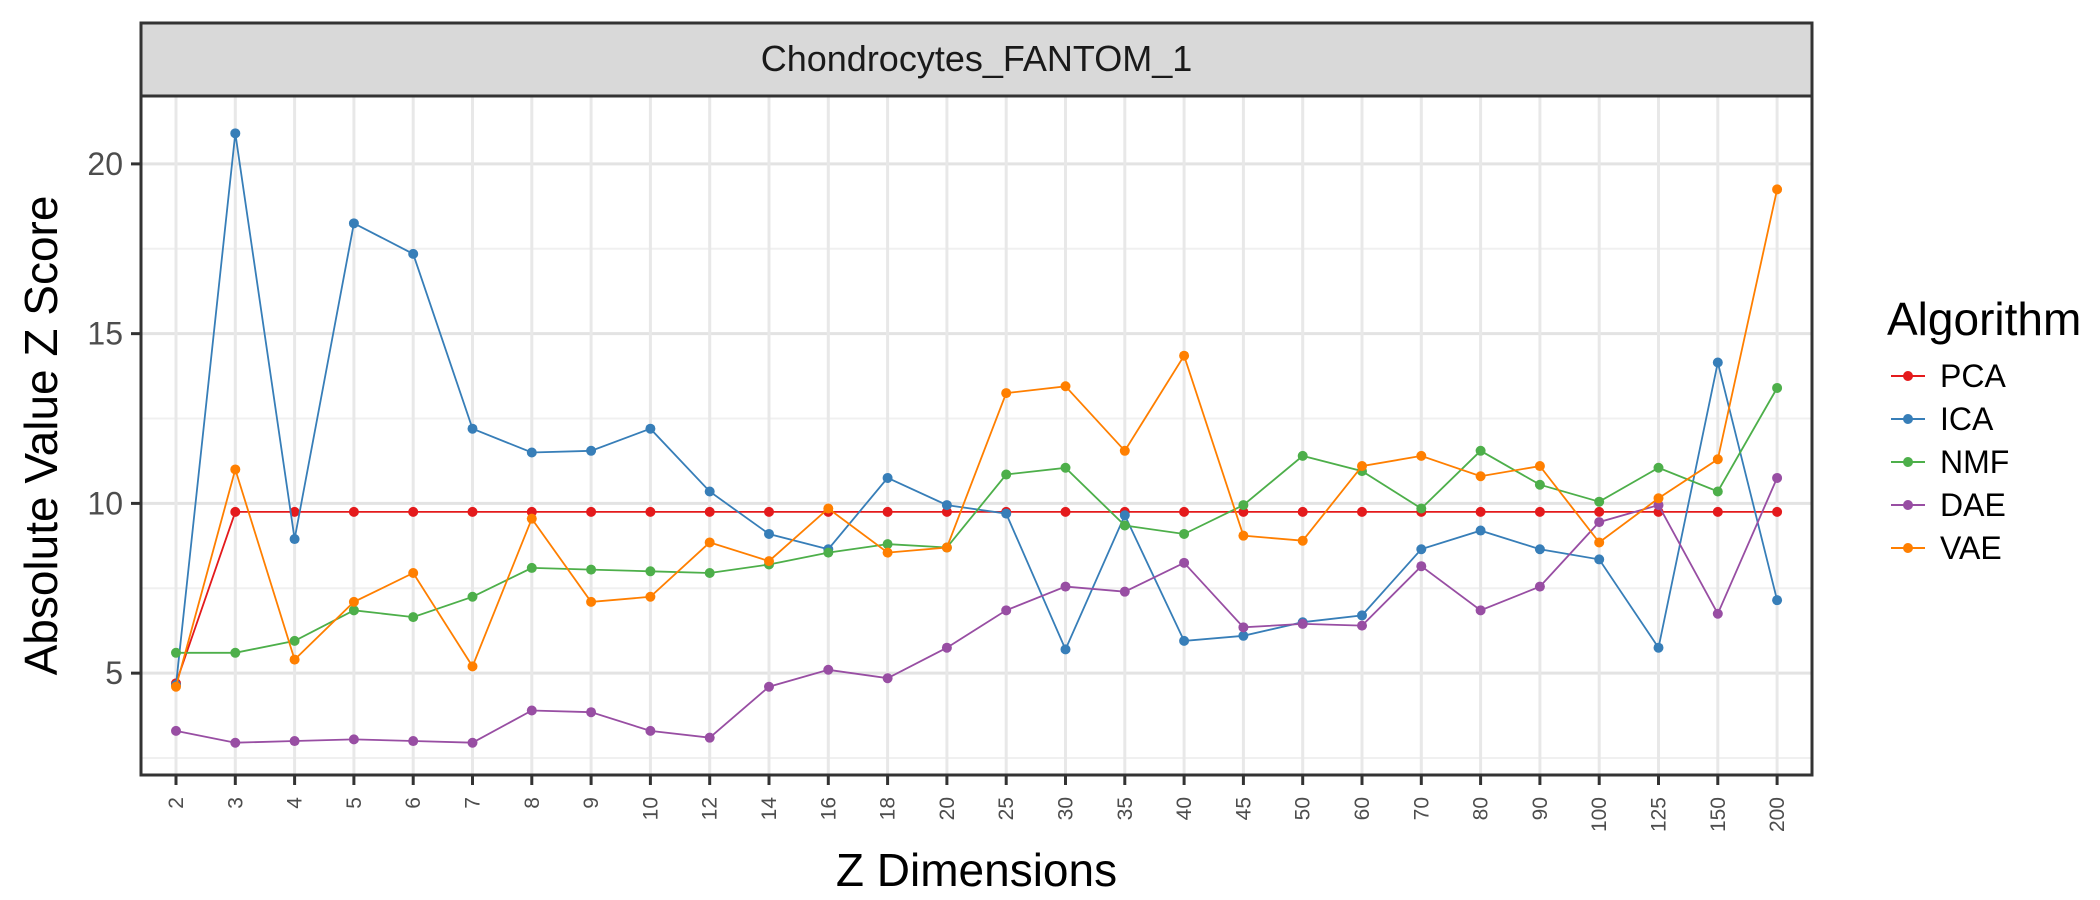 This screenshot has height=900, width=2100. Describe the element at coordinates (1973, 376) in the screenshot. I see `legend-label: PCA` at that location.